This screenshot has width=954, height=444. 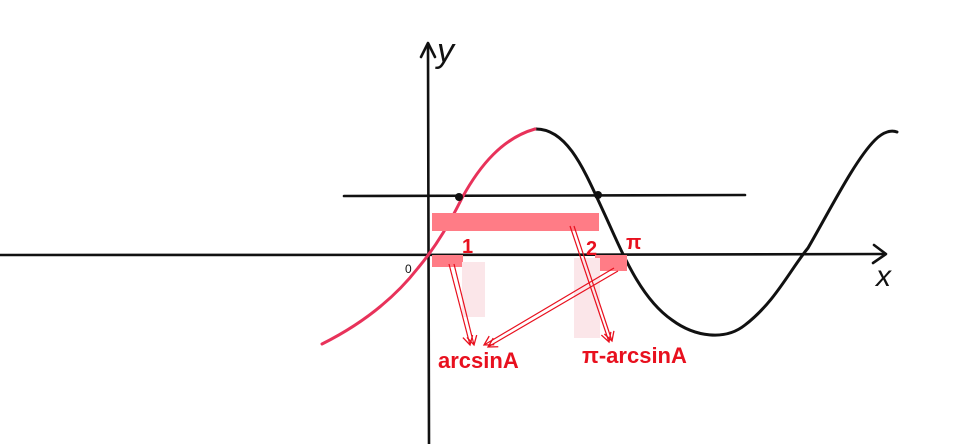 I want to click on arrow-top-to-pi-minus-arcsin-b, so click(x=594, y=284).